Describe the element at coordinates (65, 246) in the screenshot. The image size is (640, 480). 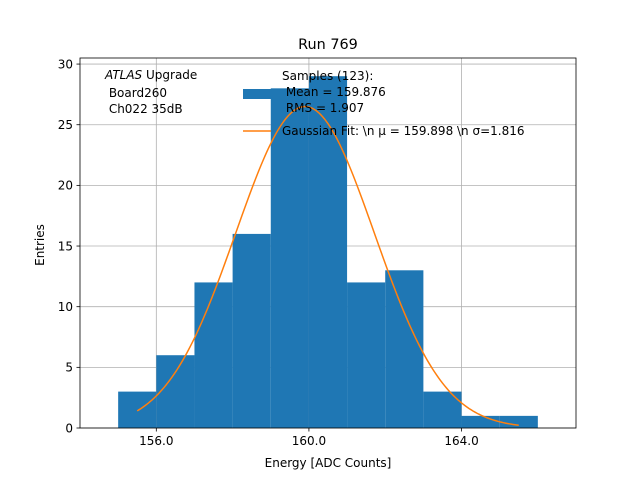
I see `y-tick-label: 15` at that location.